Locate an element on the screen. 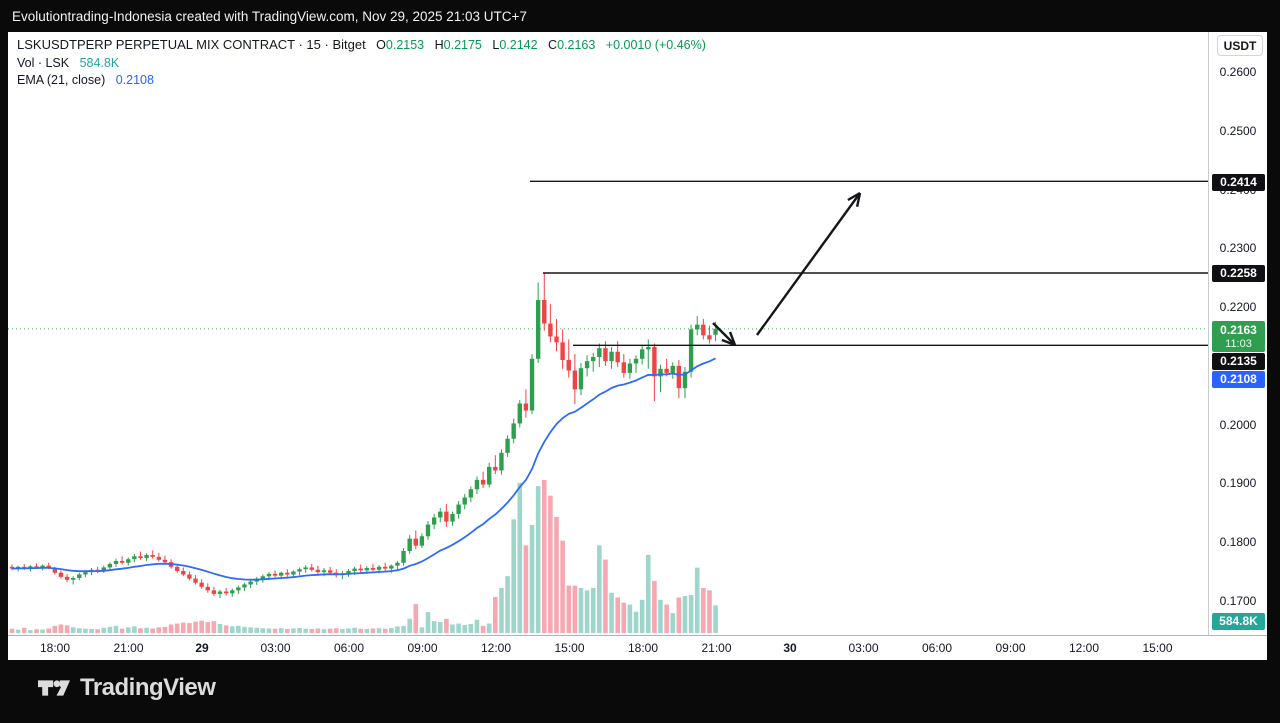  legend-volume-row: Vol · LSK 584.8K is located at coordinates (361, 64).